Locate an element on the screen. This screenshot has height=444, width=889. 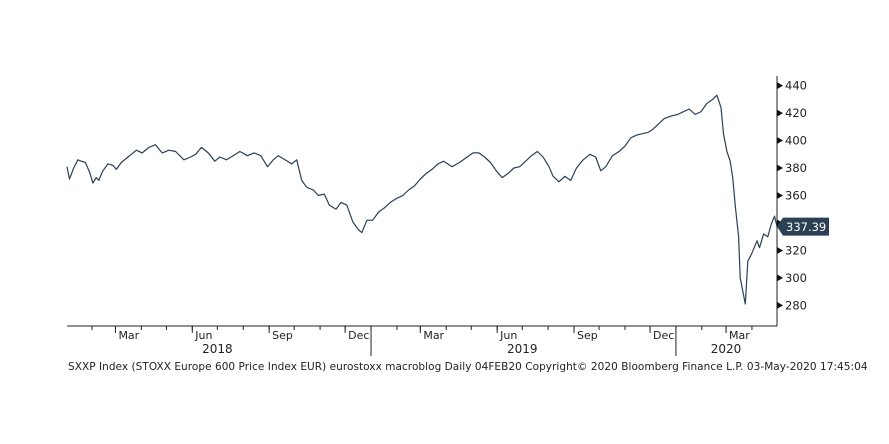
last-value-label: 337.39 is located at coordinates (806, 227).